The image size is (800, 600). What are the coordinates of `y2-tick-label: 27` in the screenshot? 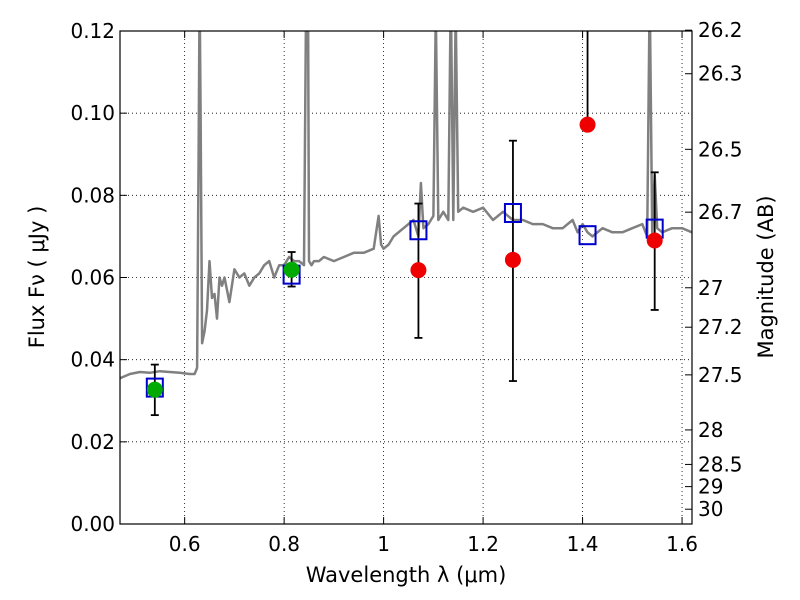 It's located at (710, 288).